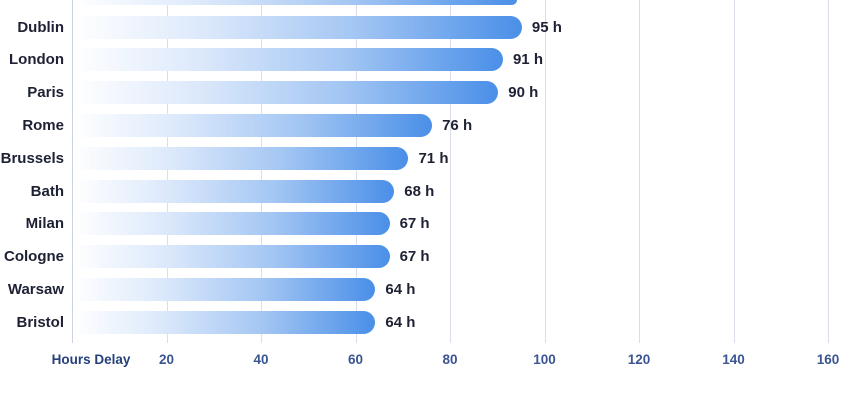 The image size is (850, 414). What do you see at coordinates (355, 359) in the screenshot?
I see `x-tick-label-60: 60` at bounding box center [355, 359].